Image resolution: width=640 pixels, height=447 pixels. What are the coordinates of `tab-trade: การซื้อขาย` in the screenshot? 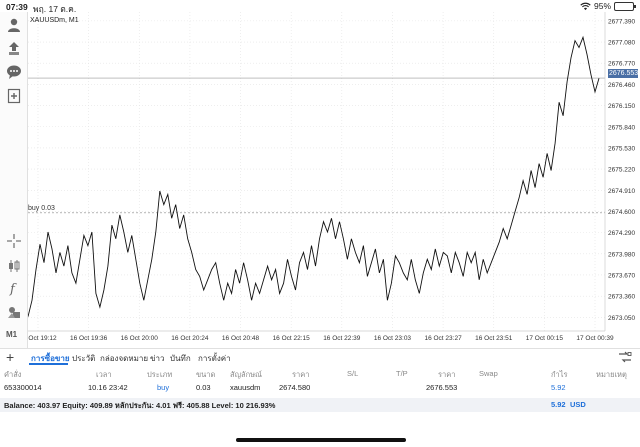 It's located at (50, 358).